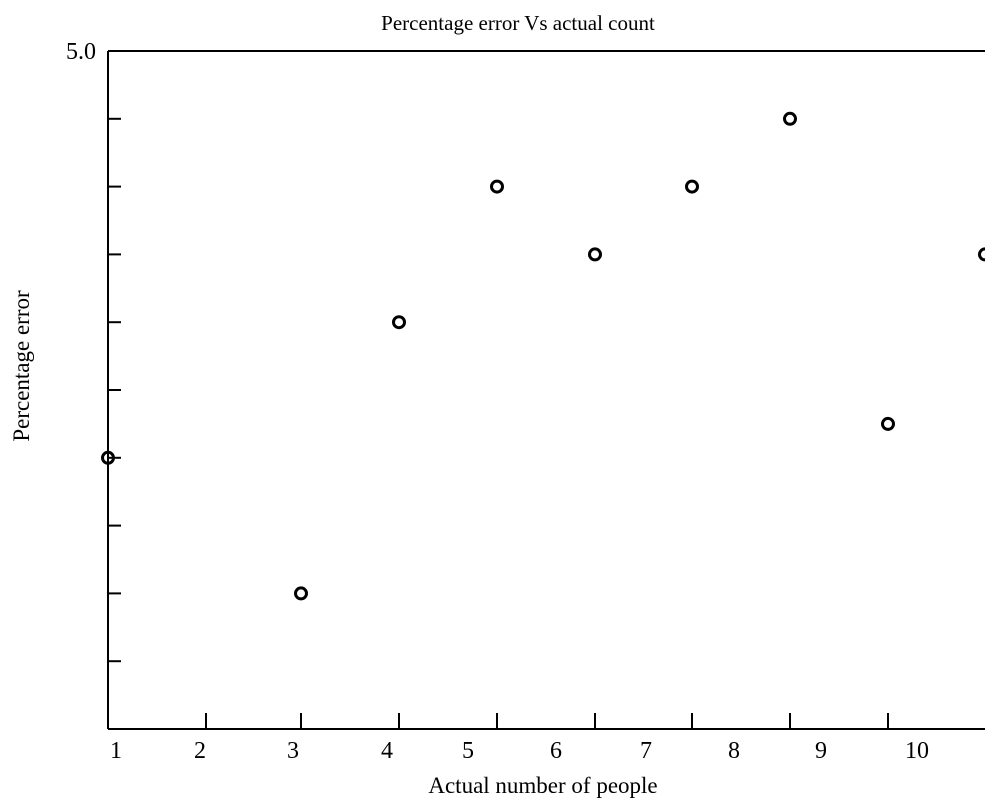 Image resolution: width=985 pixels, height=809 pixels. Describe the element at coordinates (21, 366) in the screenshot. I see `y-axis-label: Percentage error` at that location.